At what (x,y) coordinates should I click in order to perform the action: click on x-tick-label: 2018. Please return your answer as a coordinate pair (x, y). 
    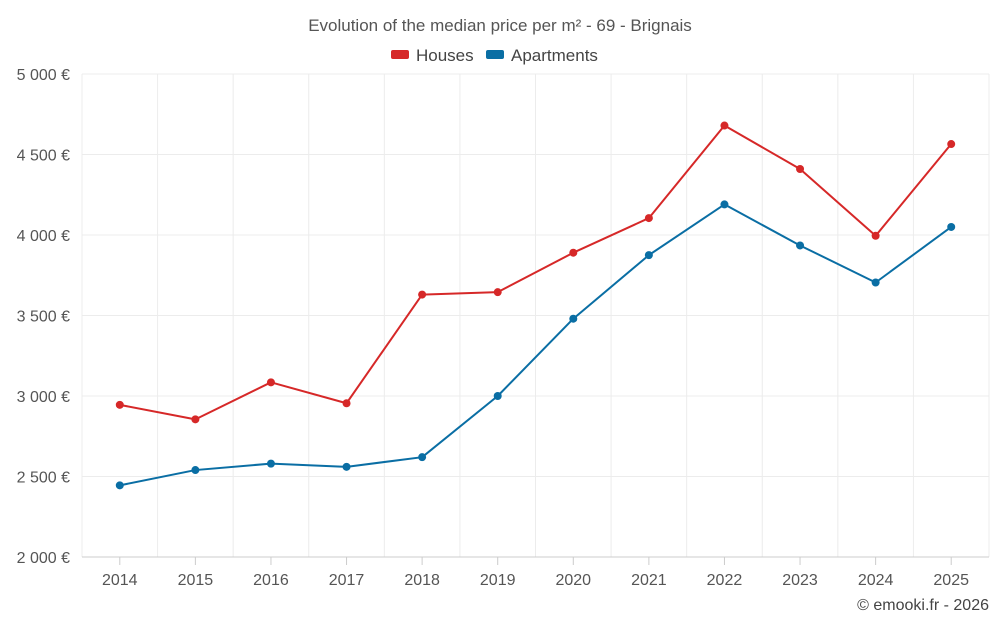
    Looking at the image, I should click on (422, 580).